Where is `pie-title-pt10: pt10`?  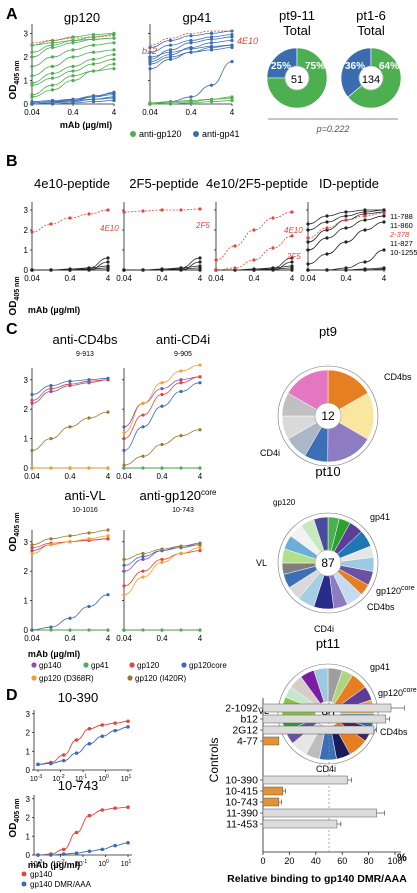
pie-title-pt10: pt10 is located at coordinates (327, 471).